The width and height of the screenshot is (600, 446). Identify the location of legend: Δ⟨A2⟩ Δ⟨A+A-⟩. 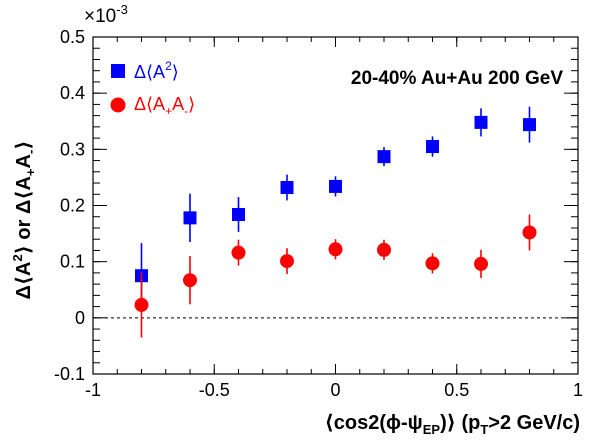
(152, 88).